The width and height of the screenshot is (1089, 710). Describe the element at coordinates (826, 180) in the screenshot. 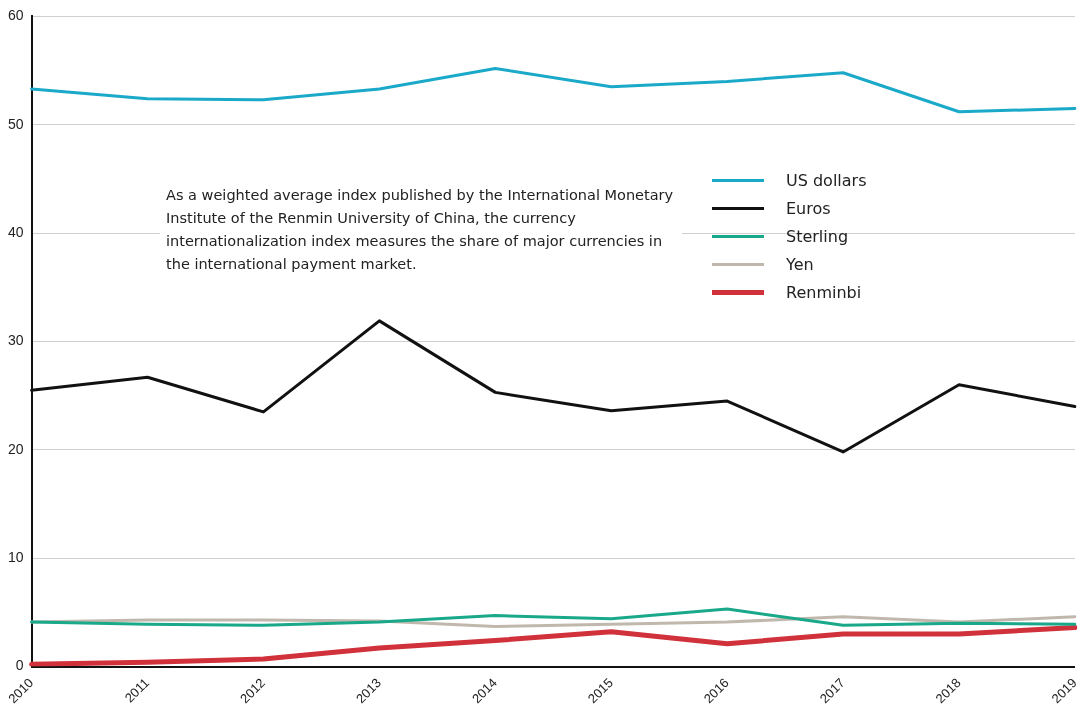

I see `legend-label: US dollars` at that location.